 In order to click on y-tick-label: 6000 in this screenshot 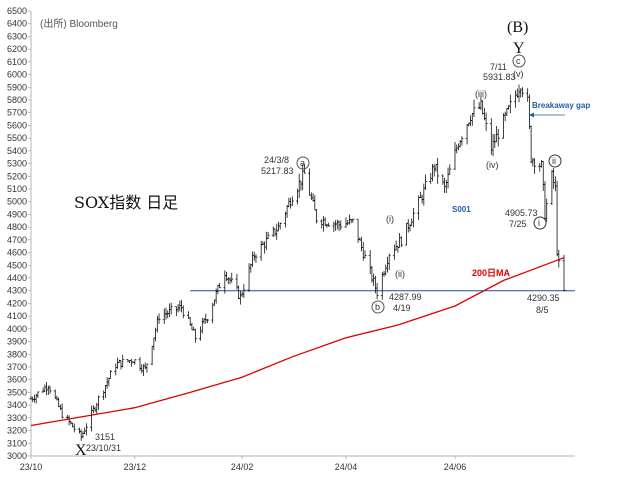, I will do `click(17, 75)`.